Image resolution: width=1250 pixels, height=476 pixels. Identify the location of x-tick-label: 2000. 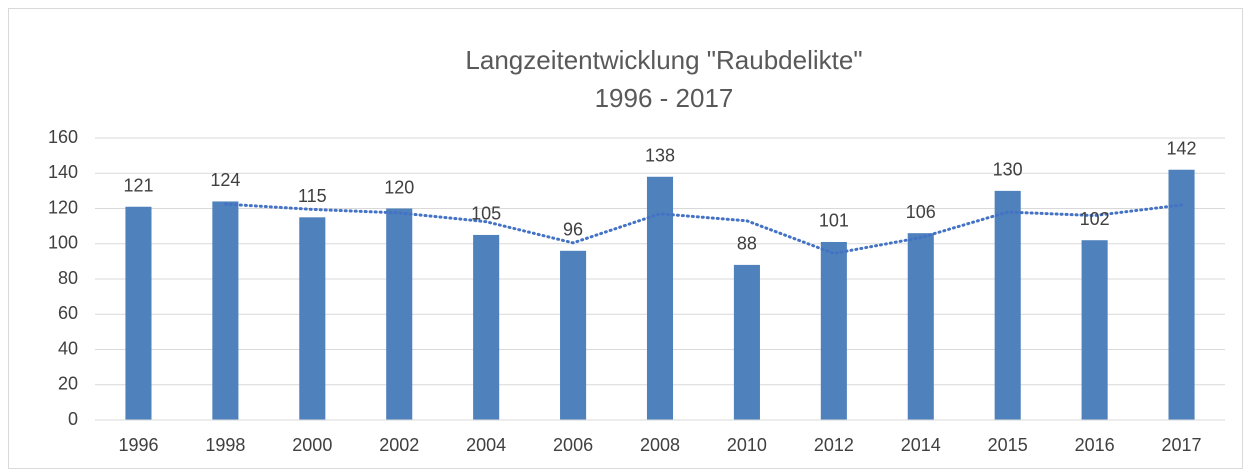
(312, 445).